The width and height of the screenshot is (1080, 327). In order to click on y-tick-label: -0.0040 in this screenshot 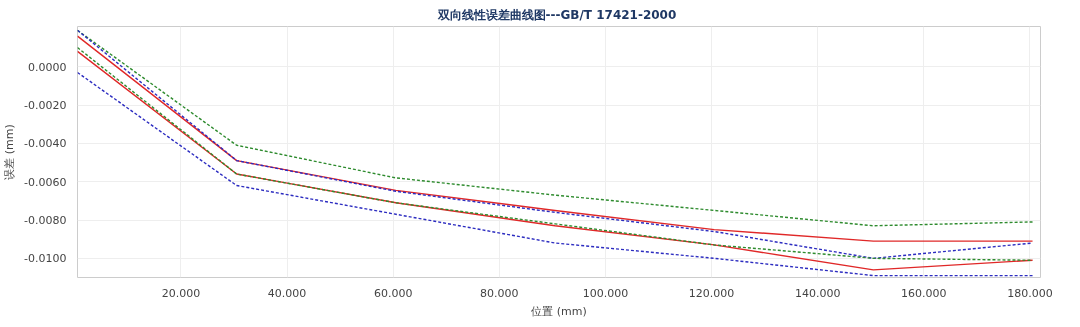, I will do `click(45, 144)`.